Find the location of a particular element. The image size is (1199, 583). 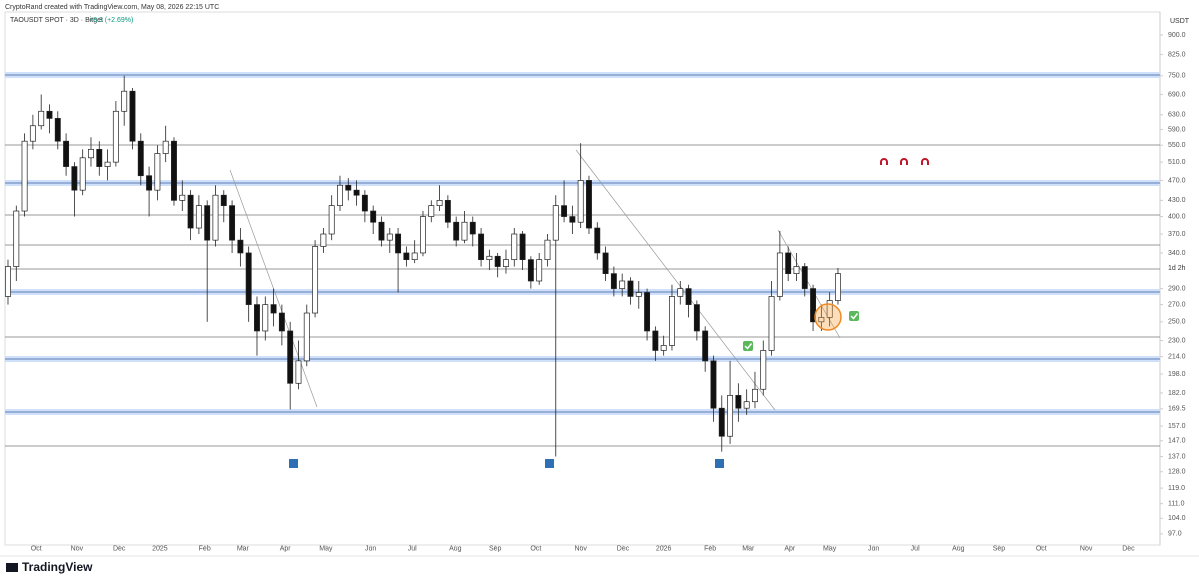

y-tick-label: 230.0 is located at coordinates (1177, 340).